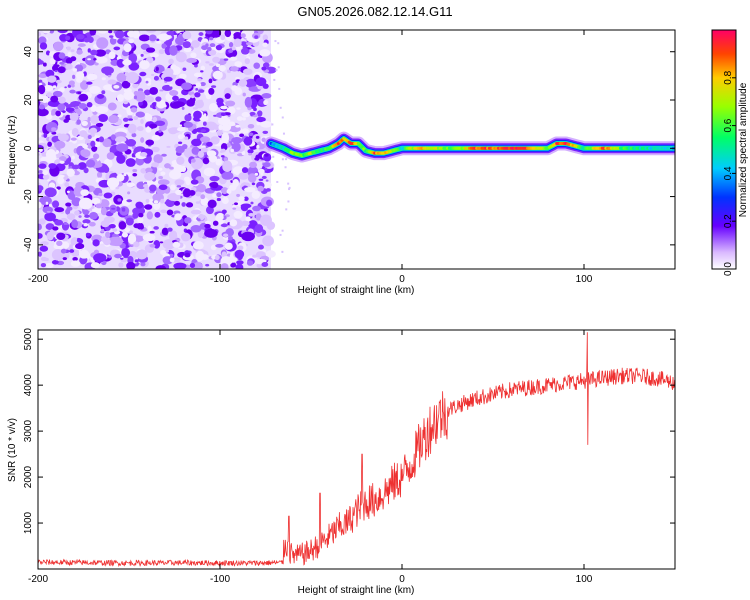 This screenshot has height=600, width=750. Describe the element at coordinates (356, 590) in the screenshot. I see `snr-x-label: Height of straight line (km)` at that location.